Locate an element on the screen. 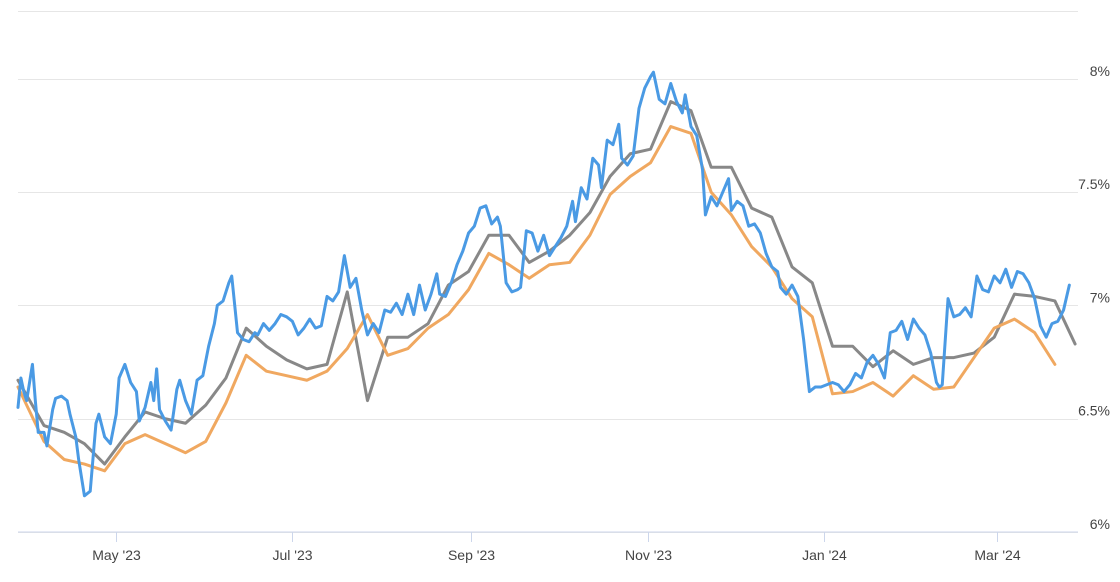 The image size is (1120, 582). x-tick-label: Sep '23 is located at coordinates (471, 555).